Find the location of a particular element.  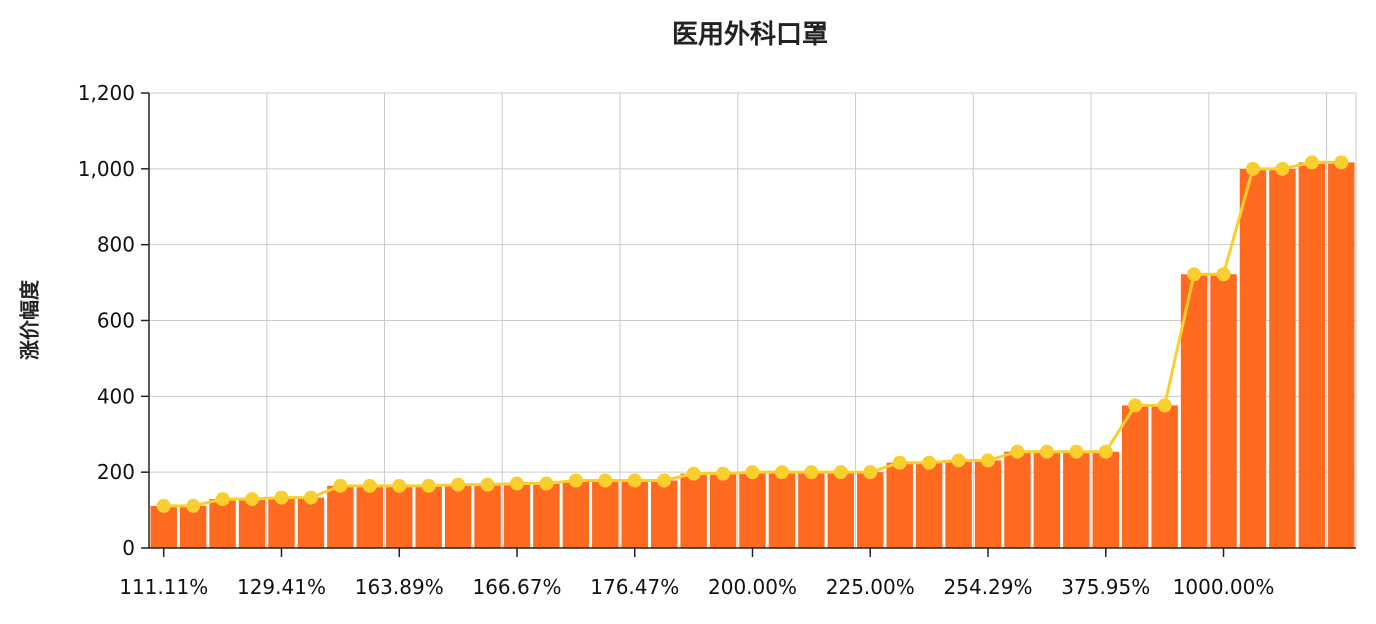

y-tick-label: 200 is located at coordinates (116, 472).